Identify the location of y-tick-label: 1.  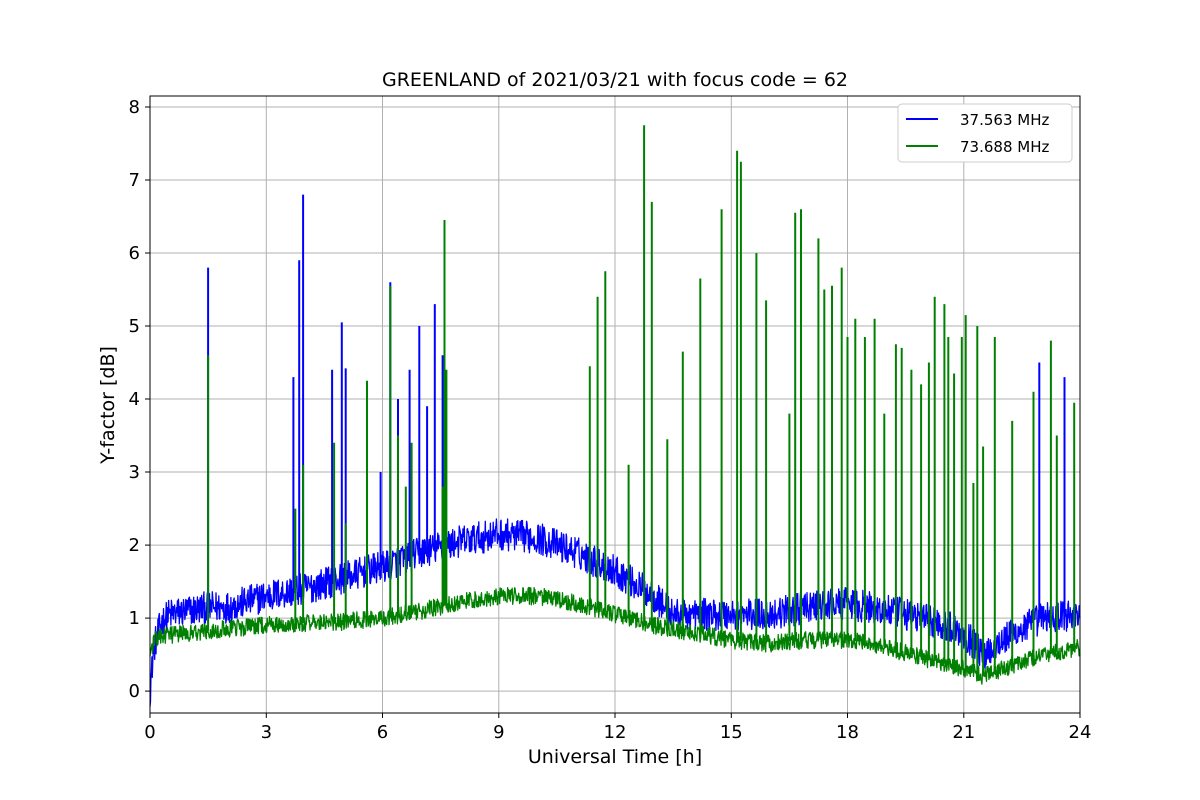
(134, 618).